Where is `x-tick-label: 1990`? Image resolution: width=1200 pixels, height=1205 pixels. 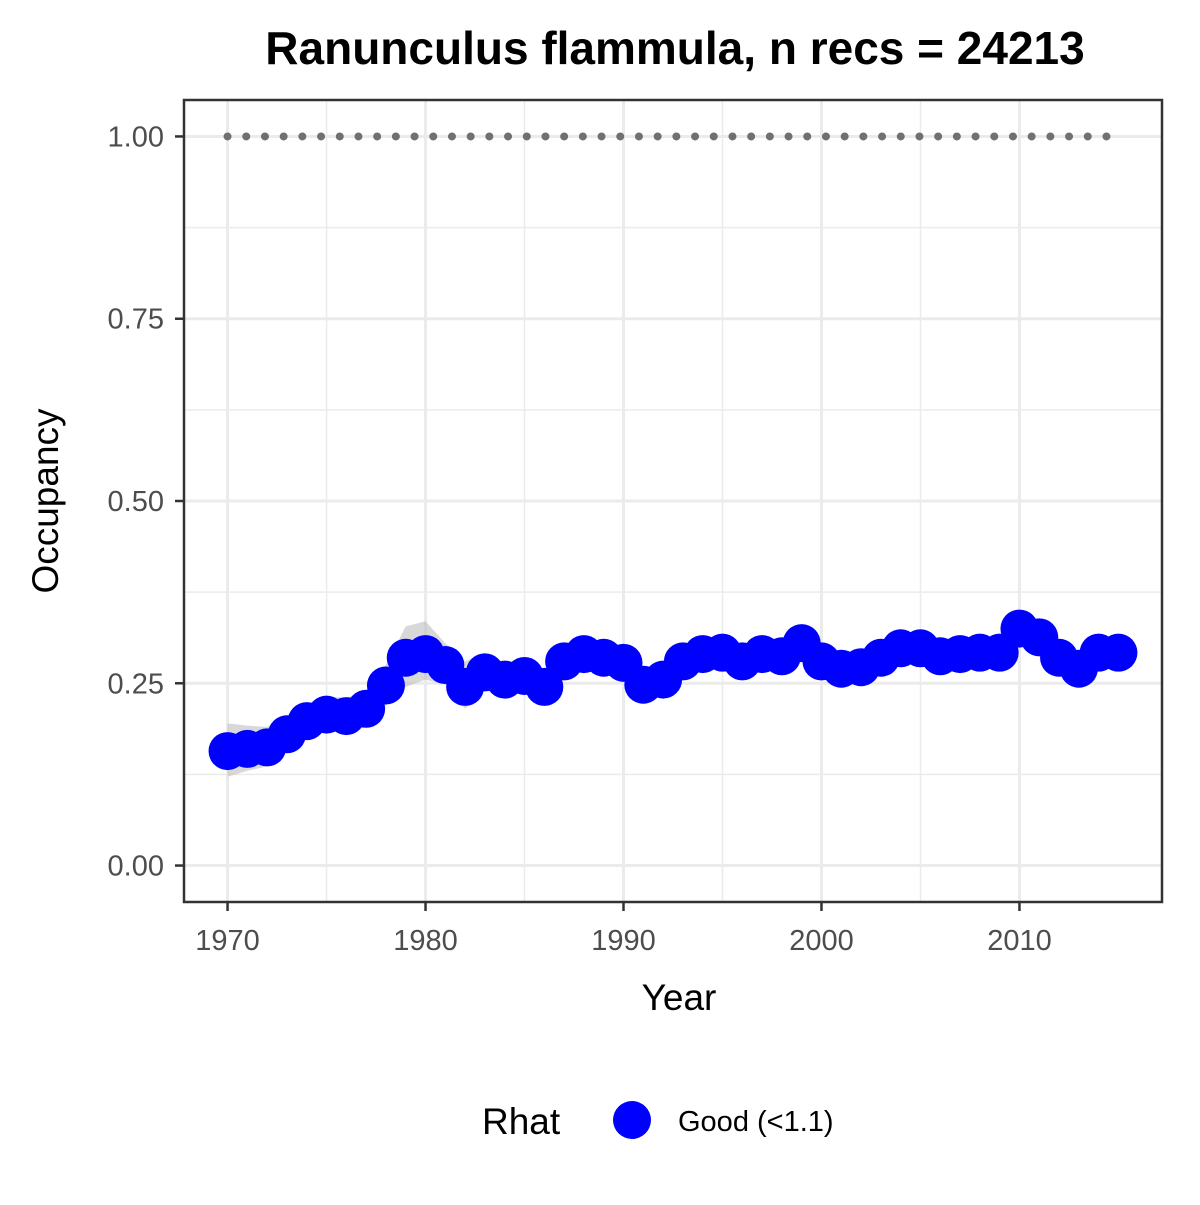
x-tick-label: 1990 is located at coordinates (623, 941).